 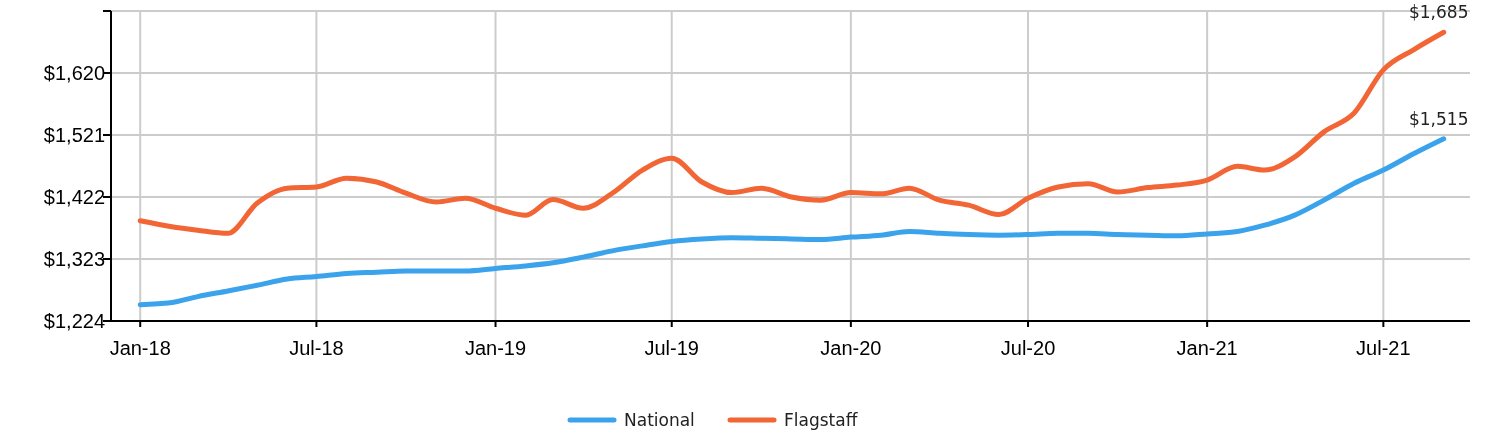 I want to click on y-tick-label: $1,224, so click(x=74, y=321).